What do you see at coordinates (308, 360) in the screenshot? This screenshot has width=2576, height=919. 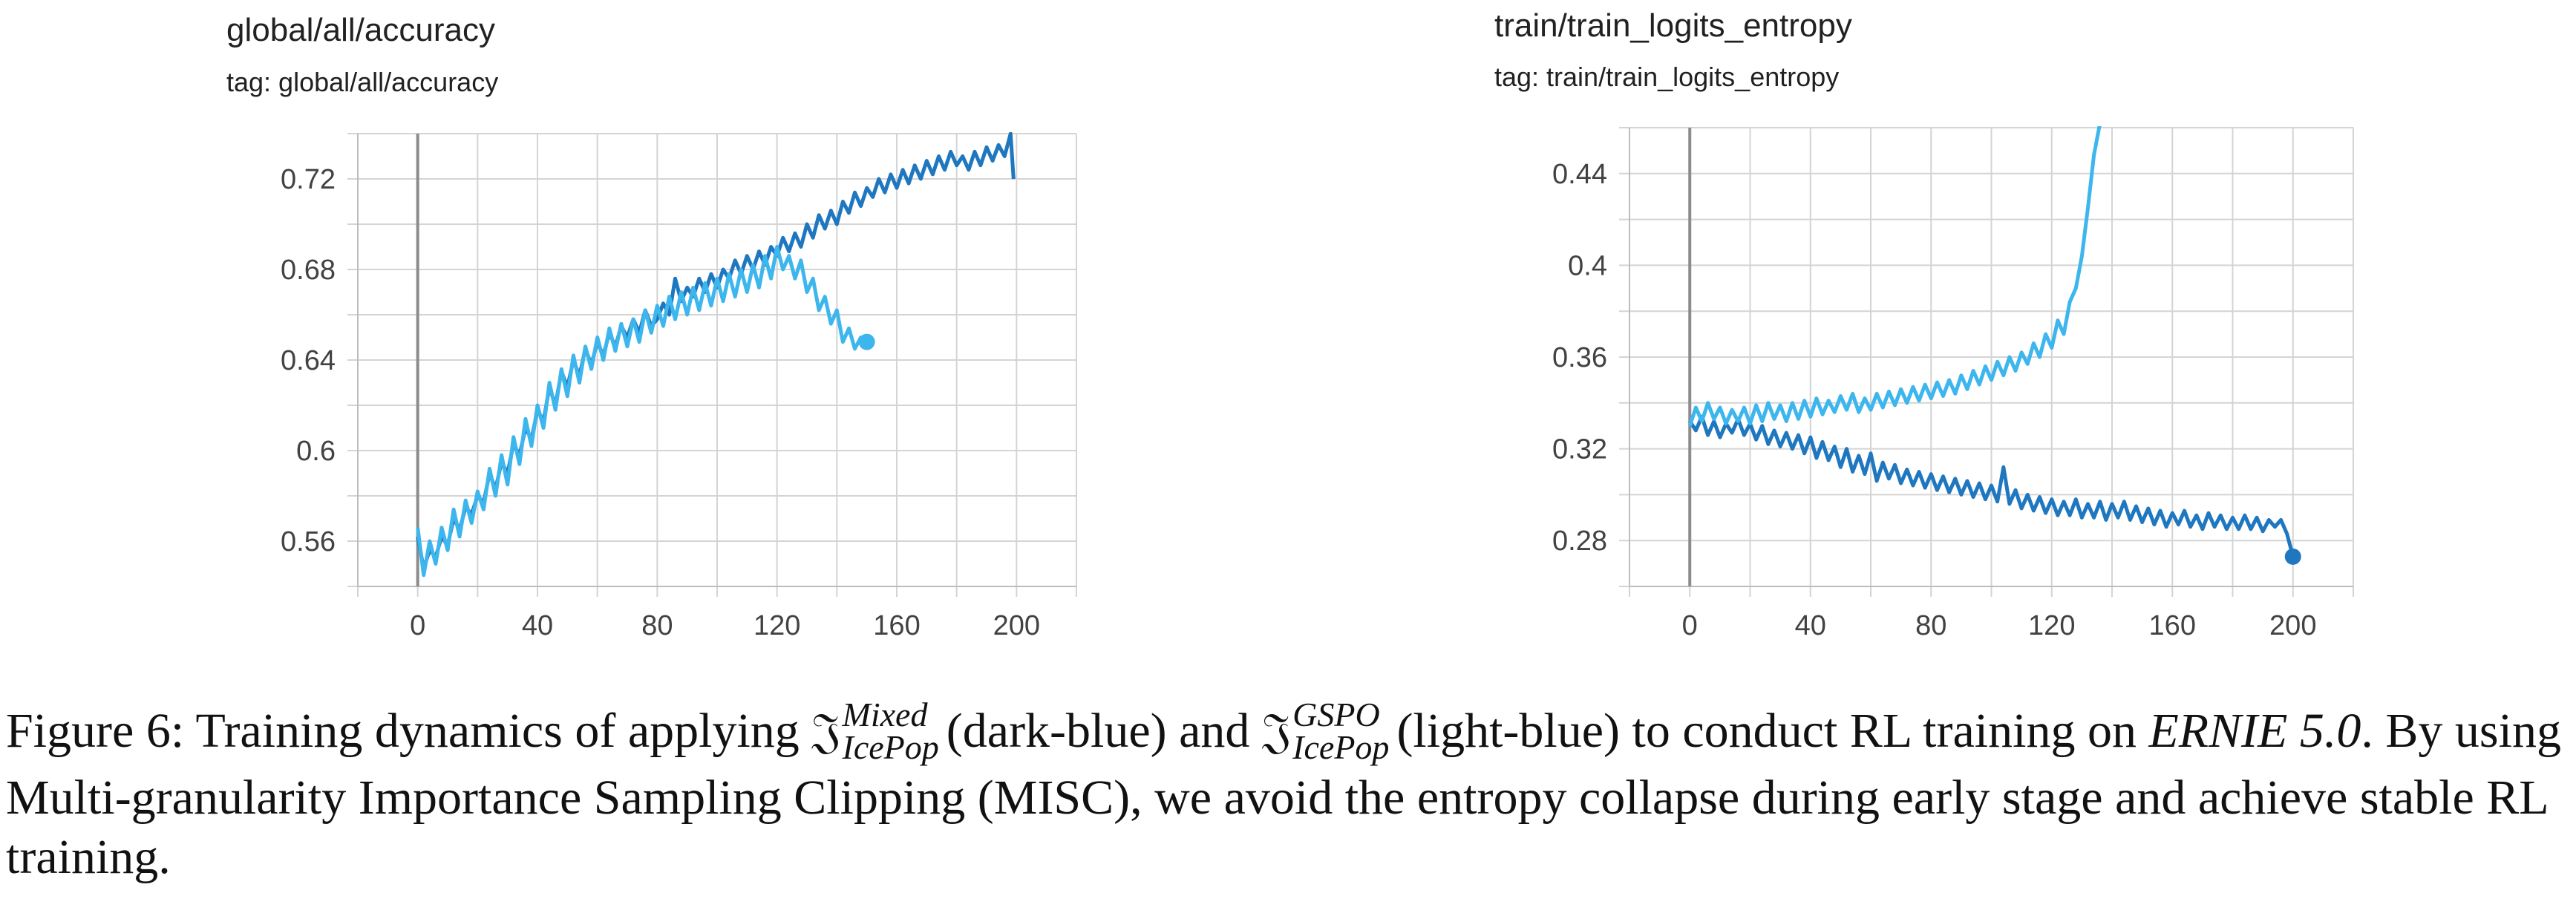 I see `y-tick-label: 0.64` at bounding box center [308, 360].